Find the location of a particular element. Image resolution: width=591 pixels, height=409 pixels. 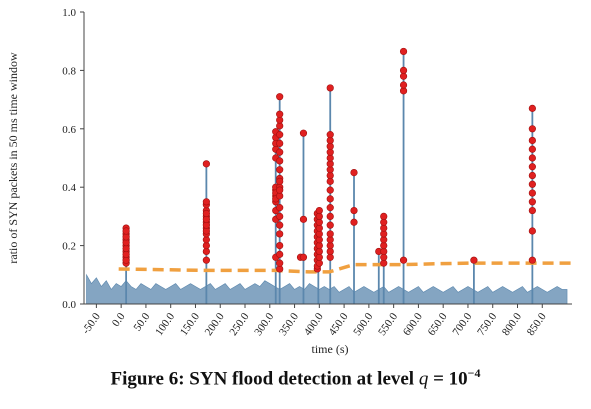

y-tick-label: 0.8 is located at coordinates (69, 71).